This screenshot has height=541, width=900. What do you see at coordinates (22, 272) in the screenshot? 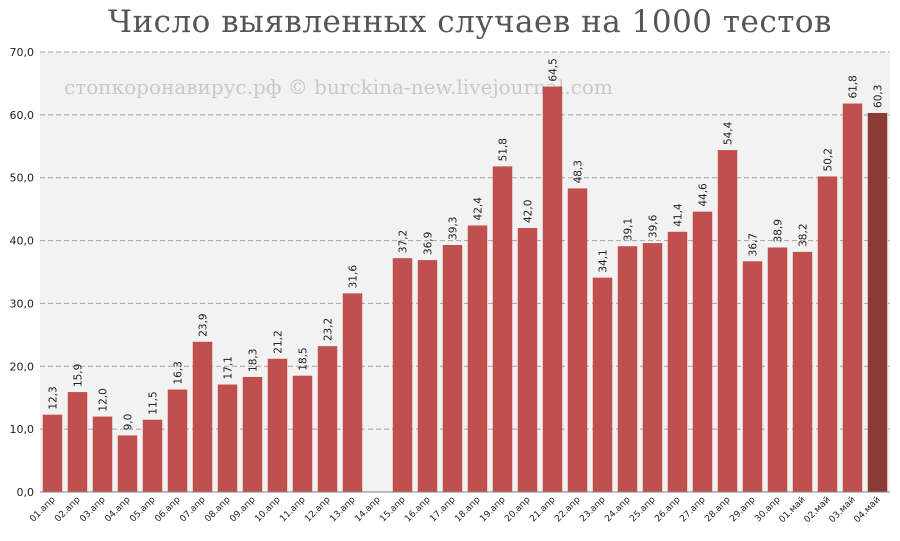
I see `y-axis-ticks: 0,0 10,0 20,0 30,0 40,0 50,0 60,0 70,0` at bounding box center [22, 272].